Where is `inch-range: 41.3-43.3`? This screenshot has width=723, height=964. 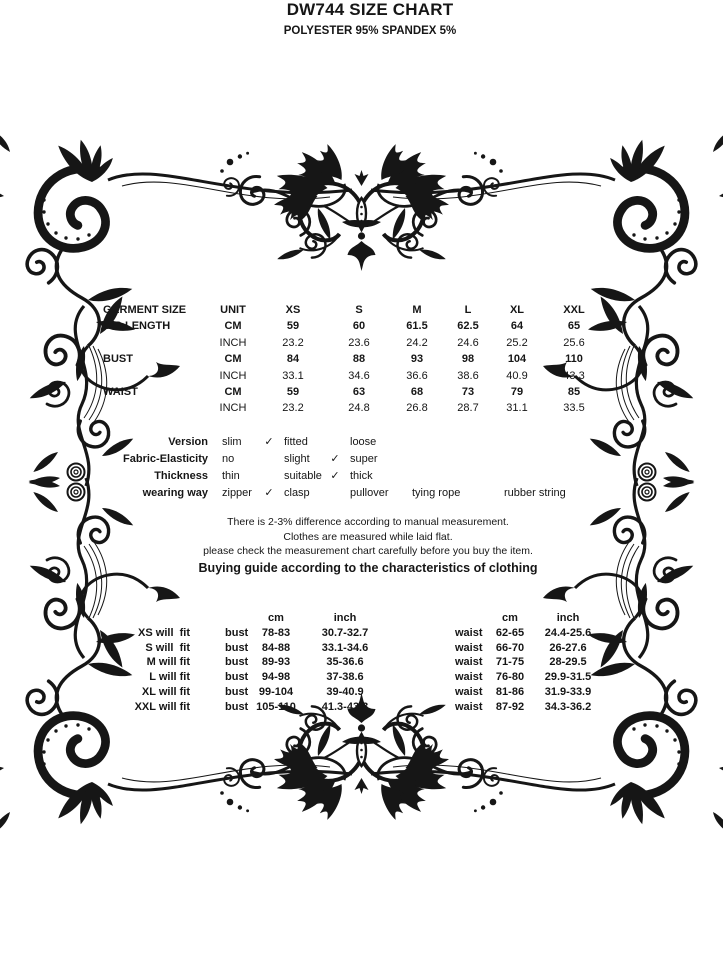
inch-range: 41.3-43.3 is located at coordinates (345, 706).